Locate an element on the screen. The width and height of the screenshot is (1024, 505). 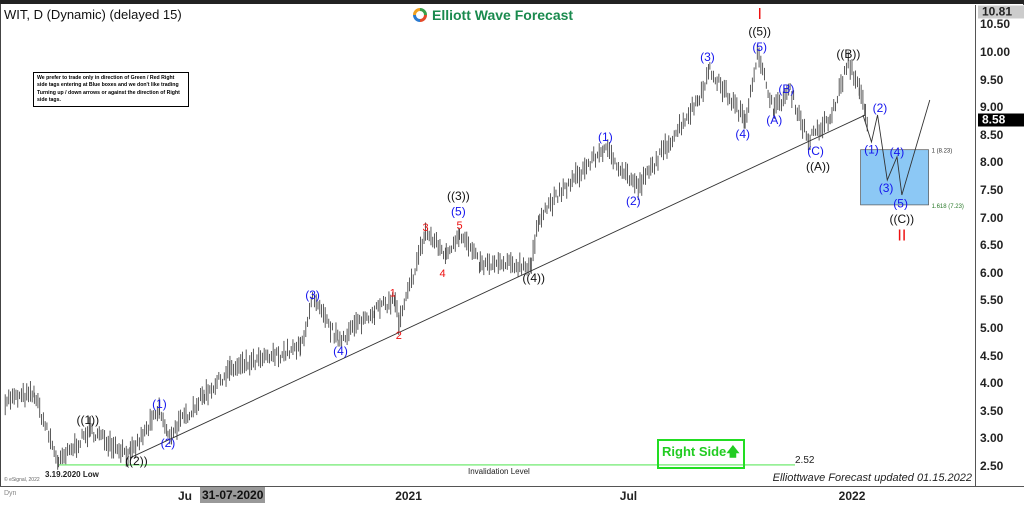
wave-label: ((5)) is located at coordinates (759, 32).